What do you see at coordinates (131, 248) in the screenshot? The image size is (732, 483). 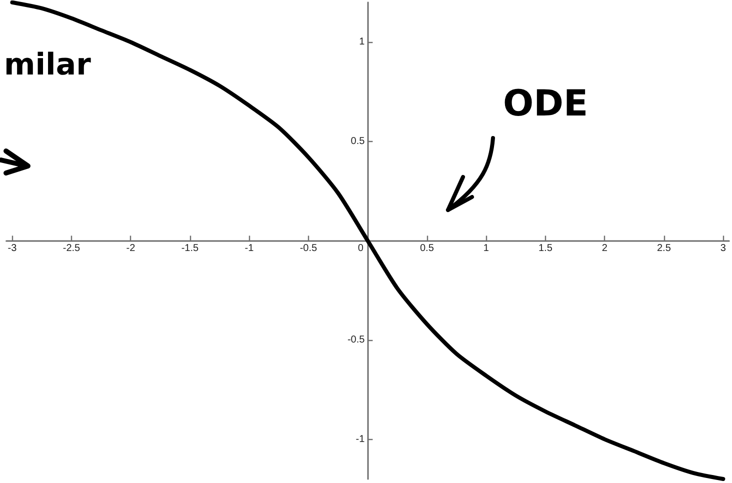 I see `x-tick-label: -2` at bounding box center [131, 248].